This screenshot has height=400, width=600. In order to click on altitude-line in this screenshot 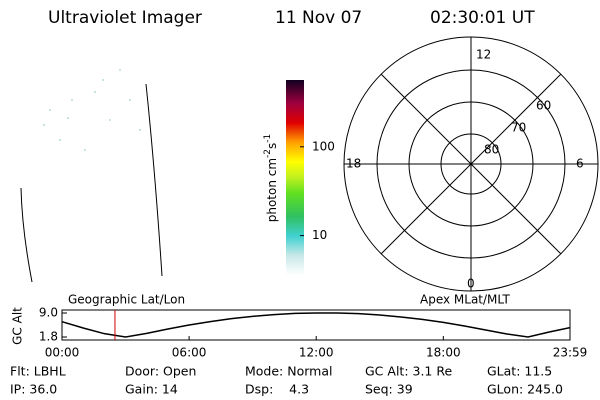, I will do `click(316, 325)`.